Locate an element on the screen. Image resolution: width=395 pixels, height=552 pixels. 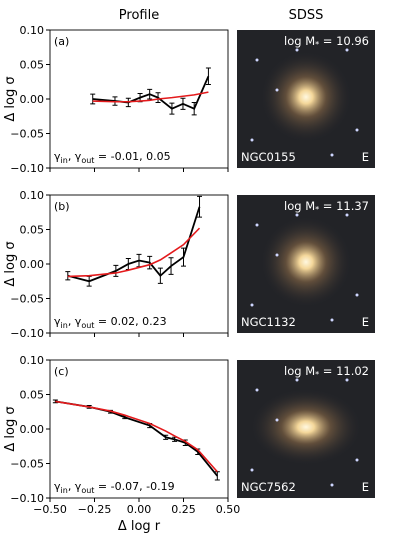
annotation: γin, γout = -0.07, -0.19 is located at coordinates (114, 487).